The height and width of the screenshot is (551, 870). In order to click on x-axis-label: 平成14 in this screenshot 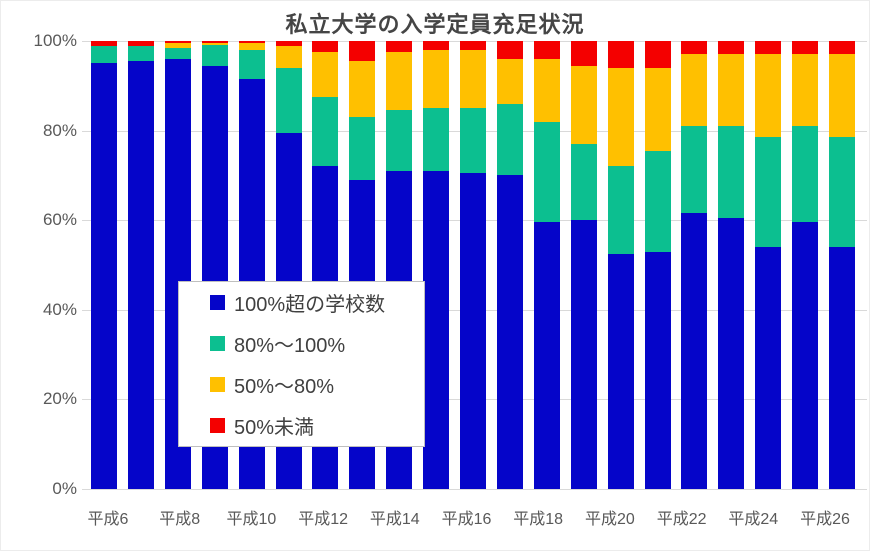, I will do `click(394, 519)`.